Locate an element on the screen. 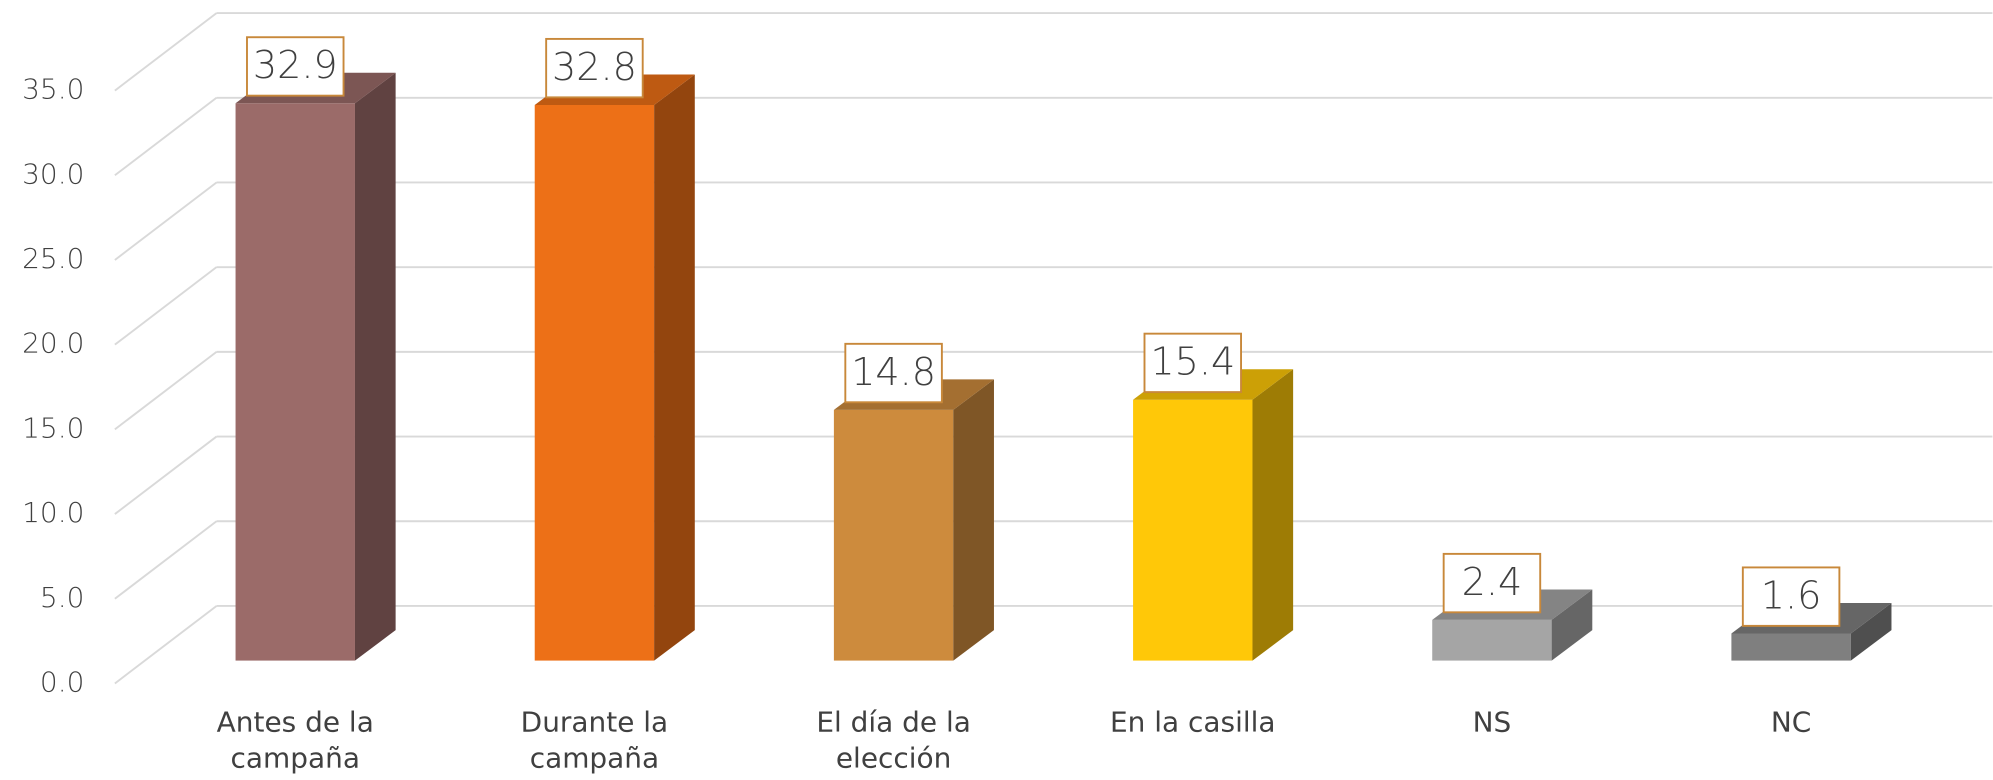  x-tick: NC is located at coordinates (1791, 723).